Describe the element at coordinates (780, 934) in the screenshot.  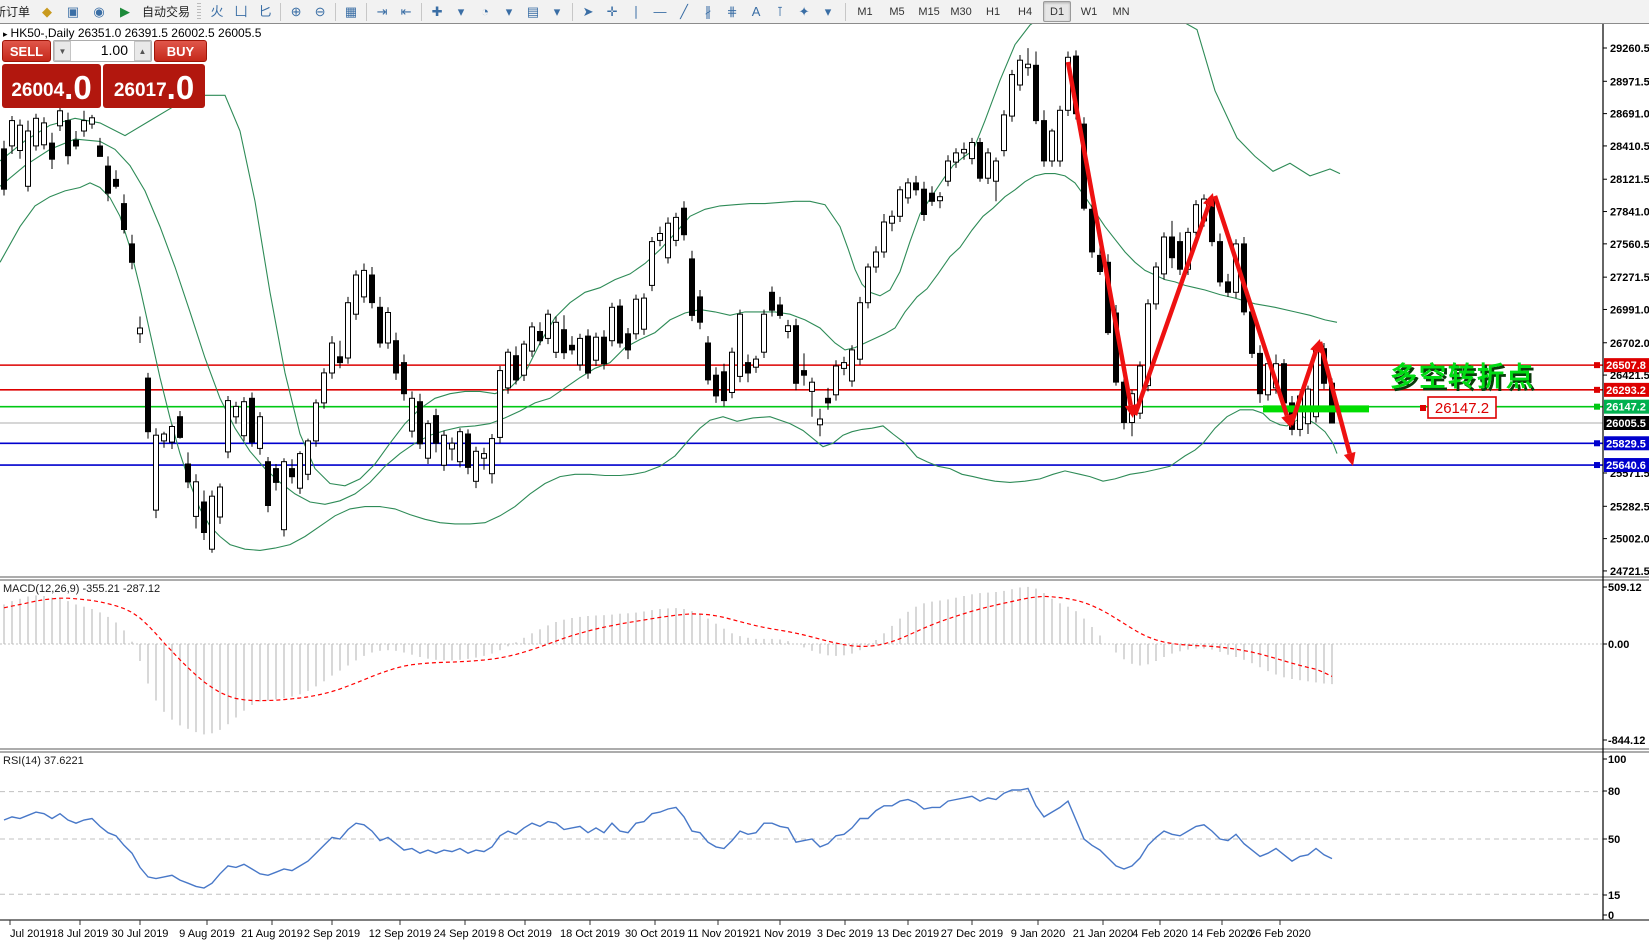
I see `svg-text: 21 Nov 2019` at that location.